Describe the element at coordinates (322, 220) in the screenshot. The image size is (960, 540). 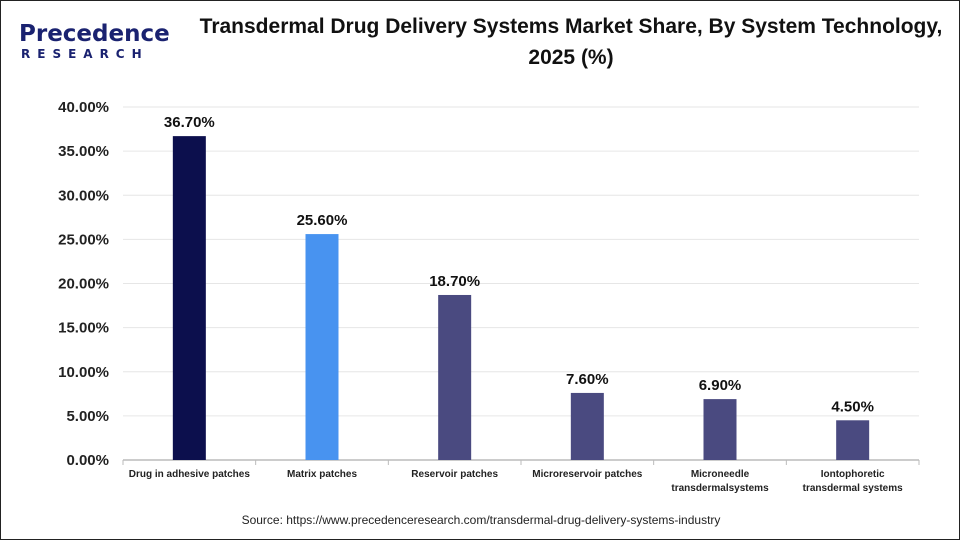
I see `data-label: 25.60%` at that location.